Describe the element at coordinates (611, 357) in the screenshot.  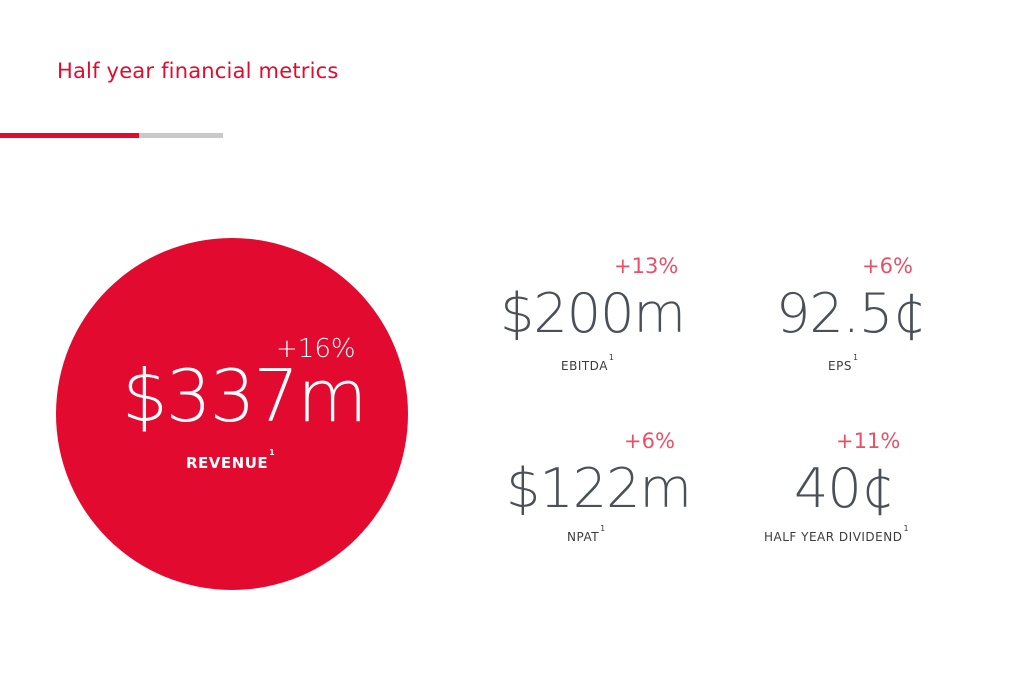
I see `ebitda-footnote: 1` at that location.